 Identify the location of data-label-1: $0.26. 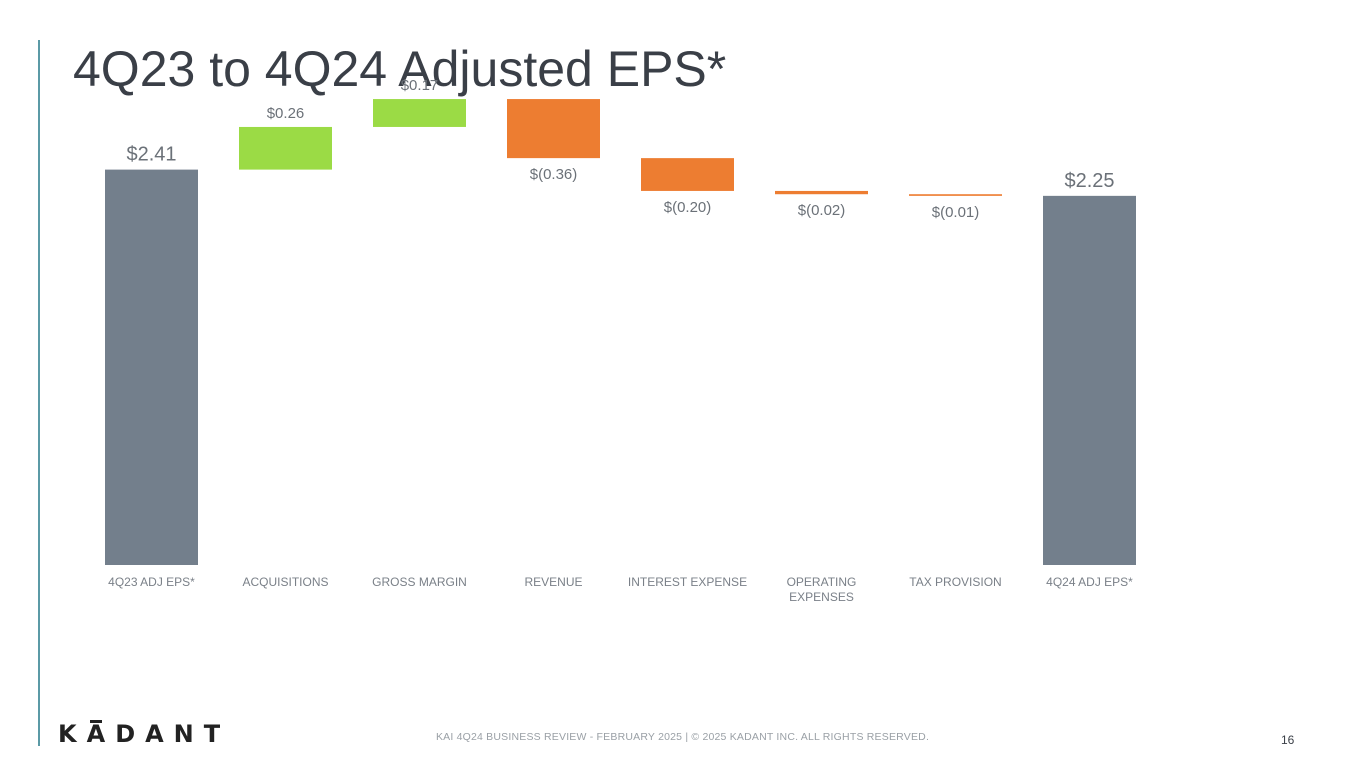
(286, 113).